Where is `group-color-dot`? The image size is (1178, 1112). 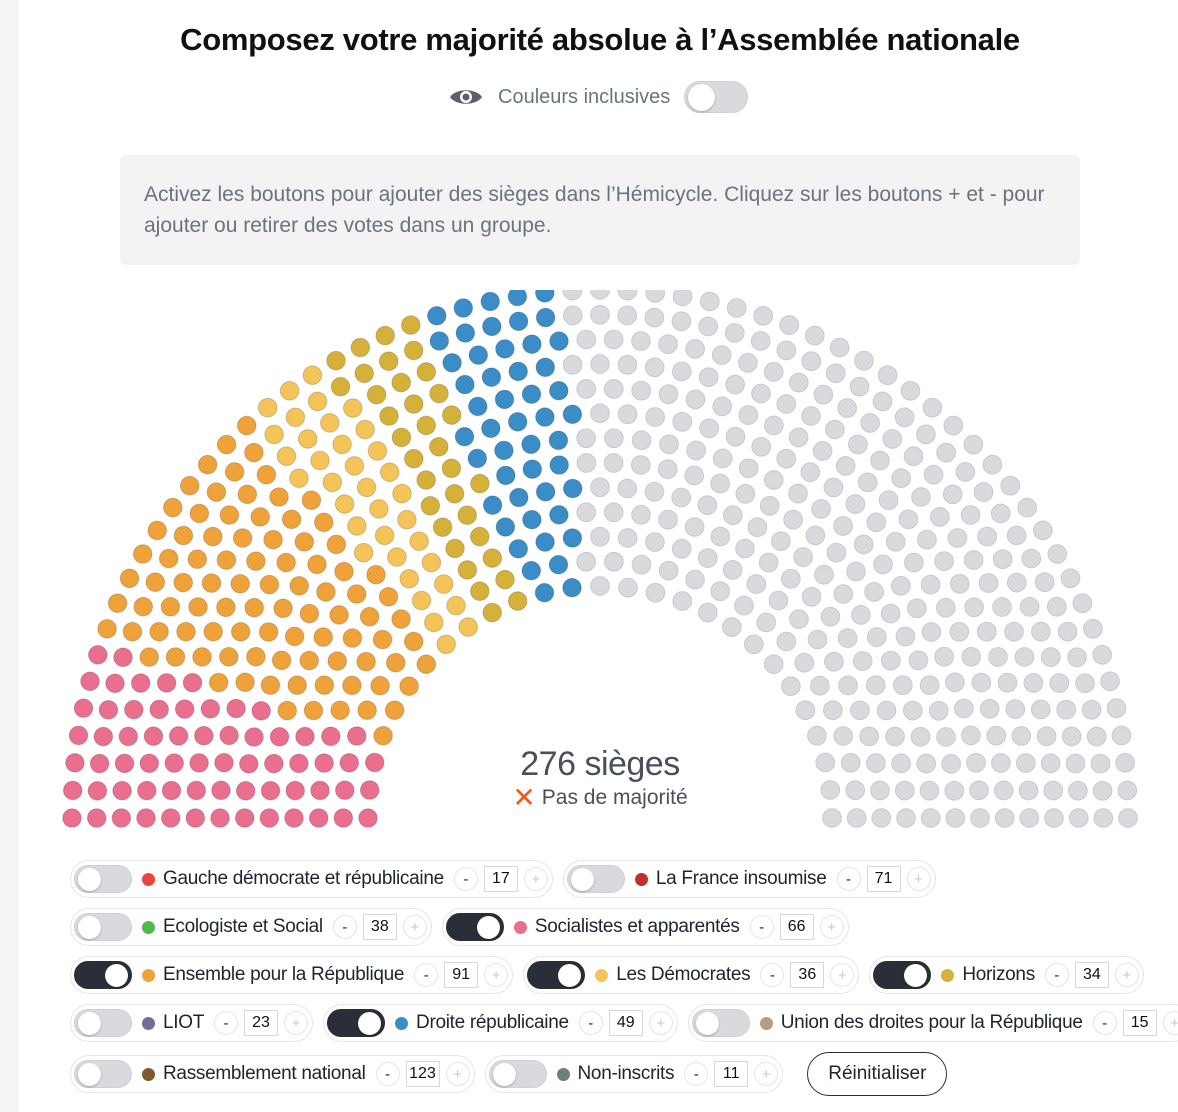
group-color-dot is located at coordinates (602, 975).